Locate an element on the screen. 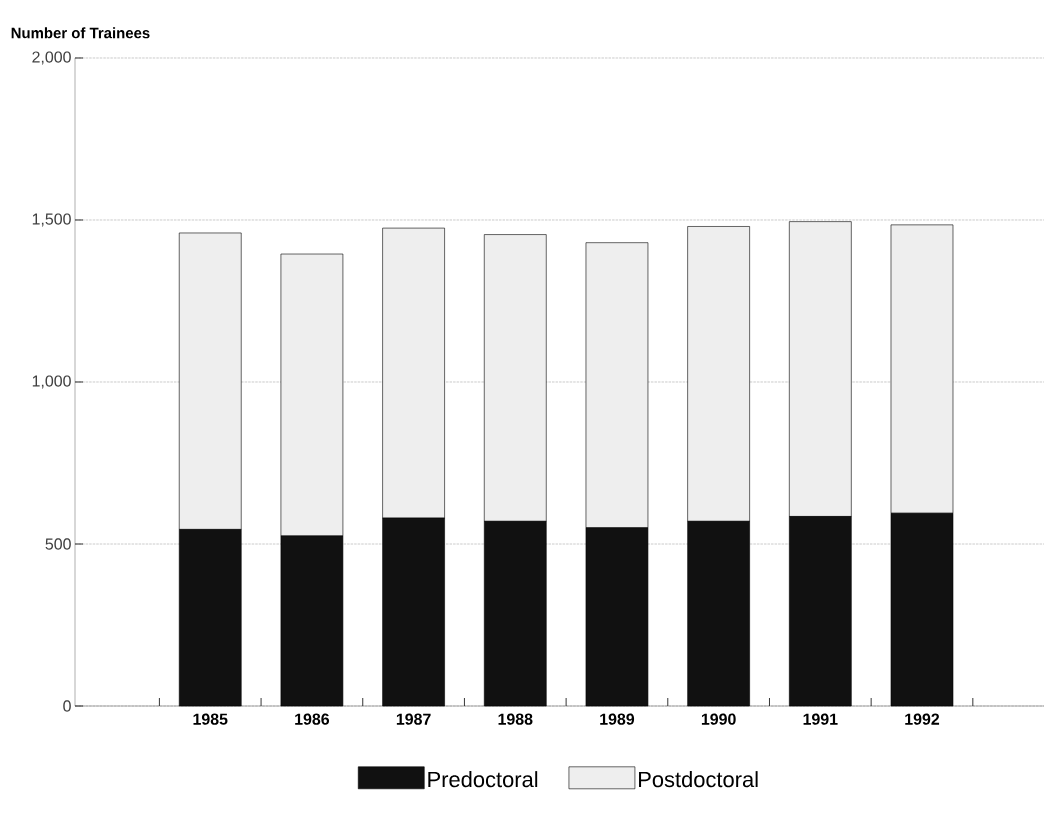 This screenshot has height=813, width=1044. legend-label: Predoctoral is located at coordinates (483, 779).